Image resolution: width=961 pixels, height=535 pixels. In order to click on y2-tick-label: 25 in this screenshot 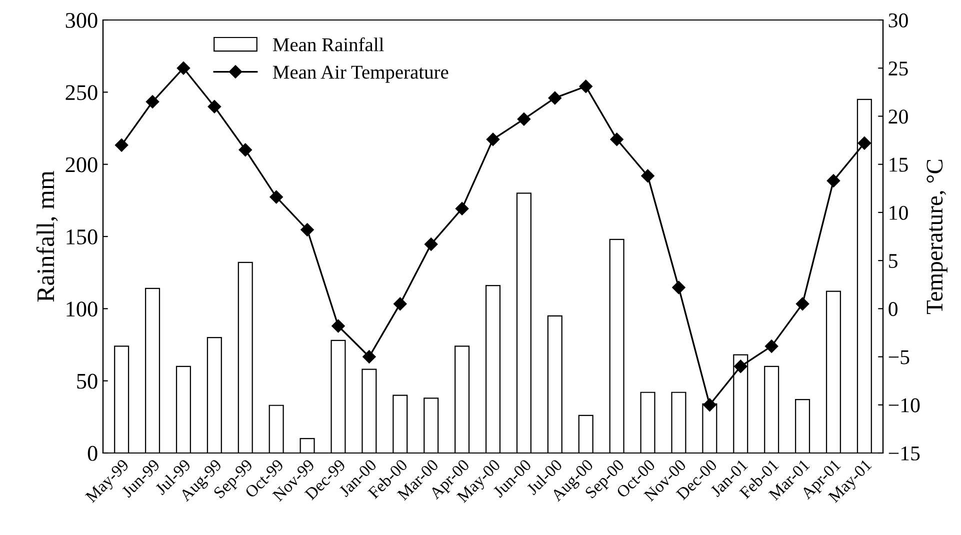, I will do `click(898, 69)`.